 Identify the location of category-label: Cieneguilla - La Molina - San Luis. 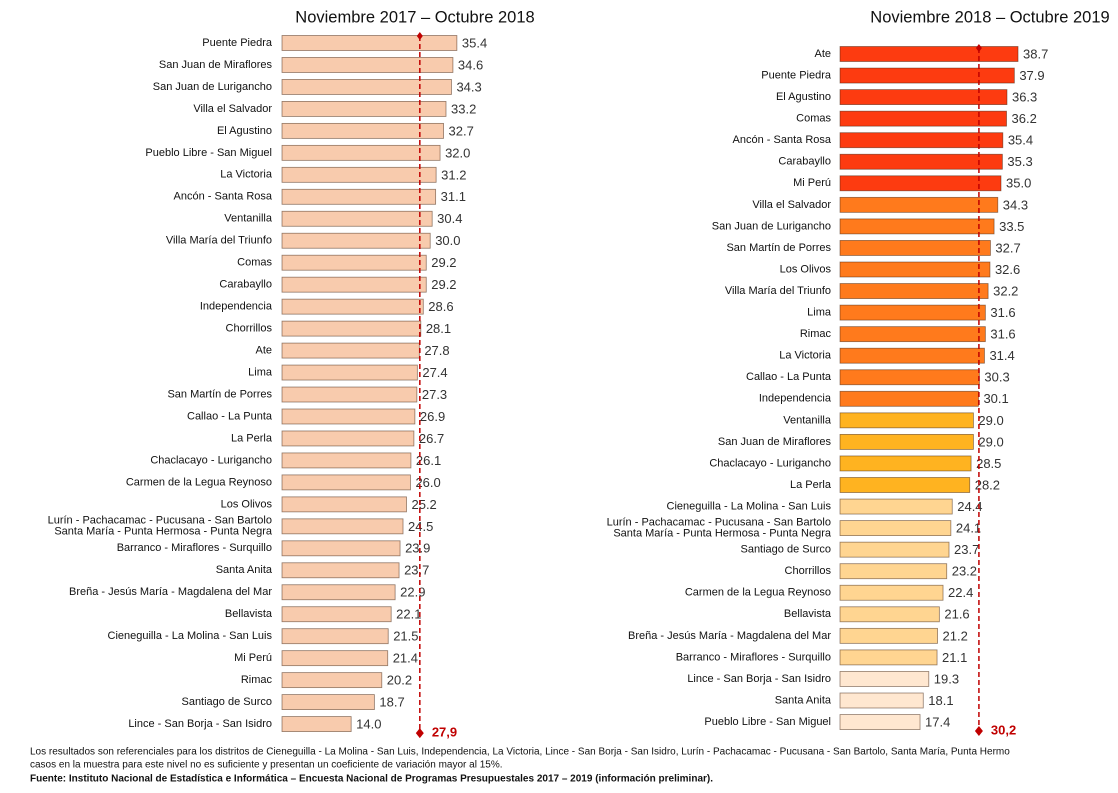
(749, 506).